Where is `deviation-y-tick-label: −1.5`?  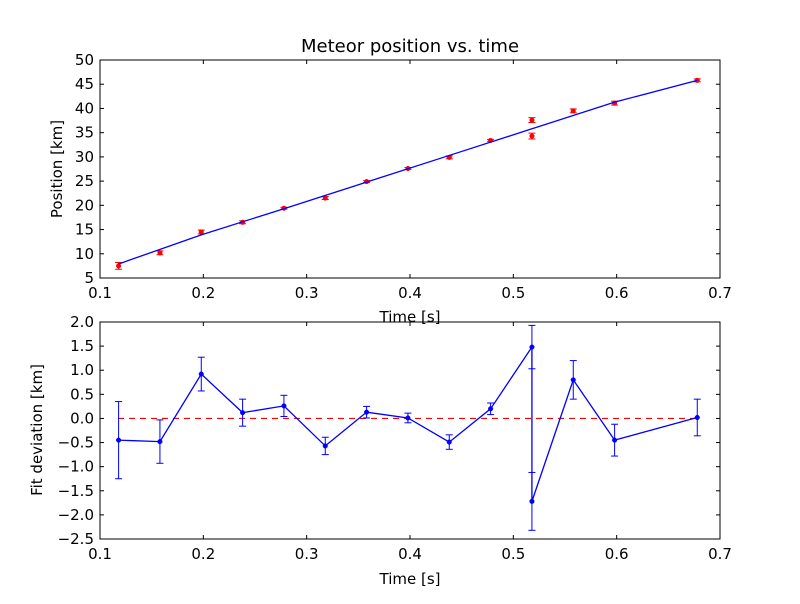
deviation-y-tick-label: −1.5 is located at coordinates (76, 491).